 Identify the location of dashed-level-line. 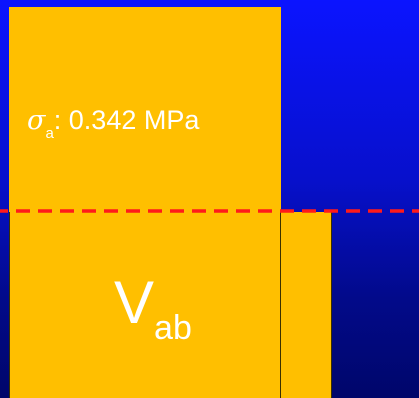
(209, 211).